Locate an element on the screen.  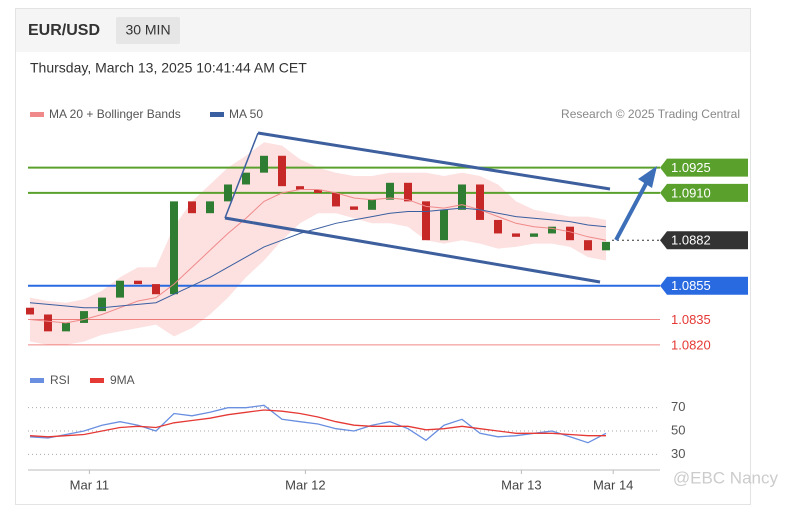
channel-upper is located at coordinates (434, 161).